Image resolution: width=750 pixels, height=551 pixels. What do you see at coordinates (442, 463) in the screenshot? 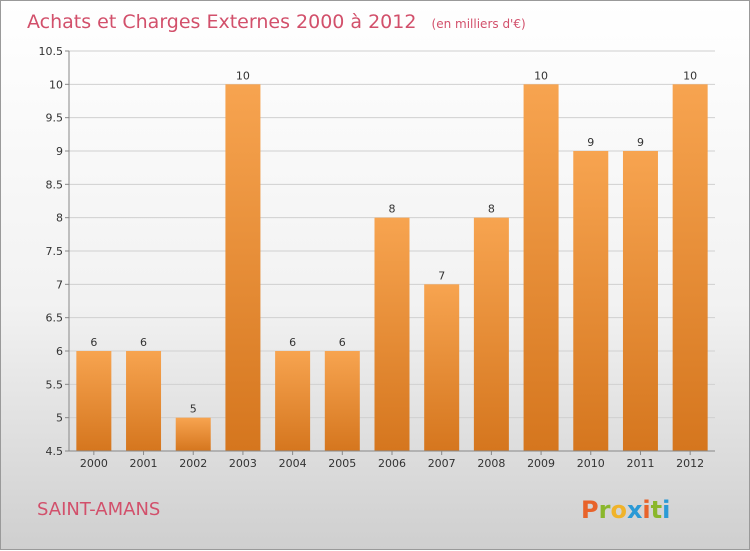
I see `x-tick-label: 2007` at bounding box center [442, 463].